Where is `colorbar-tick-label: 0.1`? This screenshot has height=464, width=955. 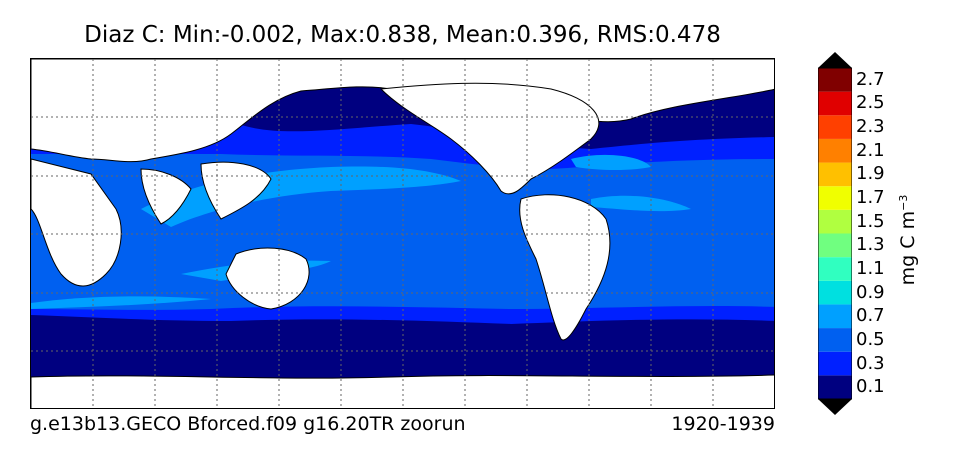 colorbar-tick-label: 0.1 is located at coordinates (870, 387).